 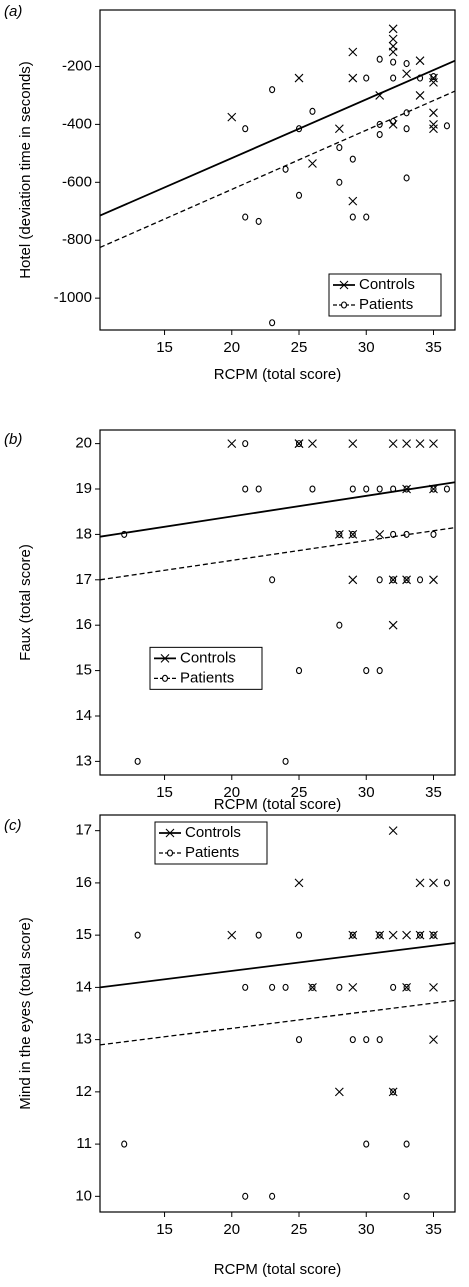 What do you see at coordinates (25, 602) in the screenshot?
I see `y-axis-label: Faux (total score)` at bounding box center [25, 602].